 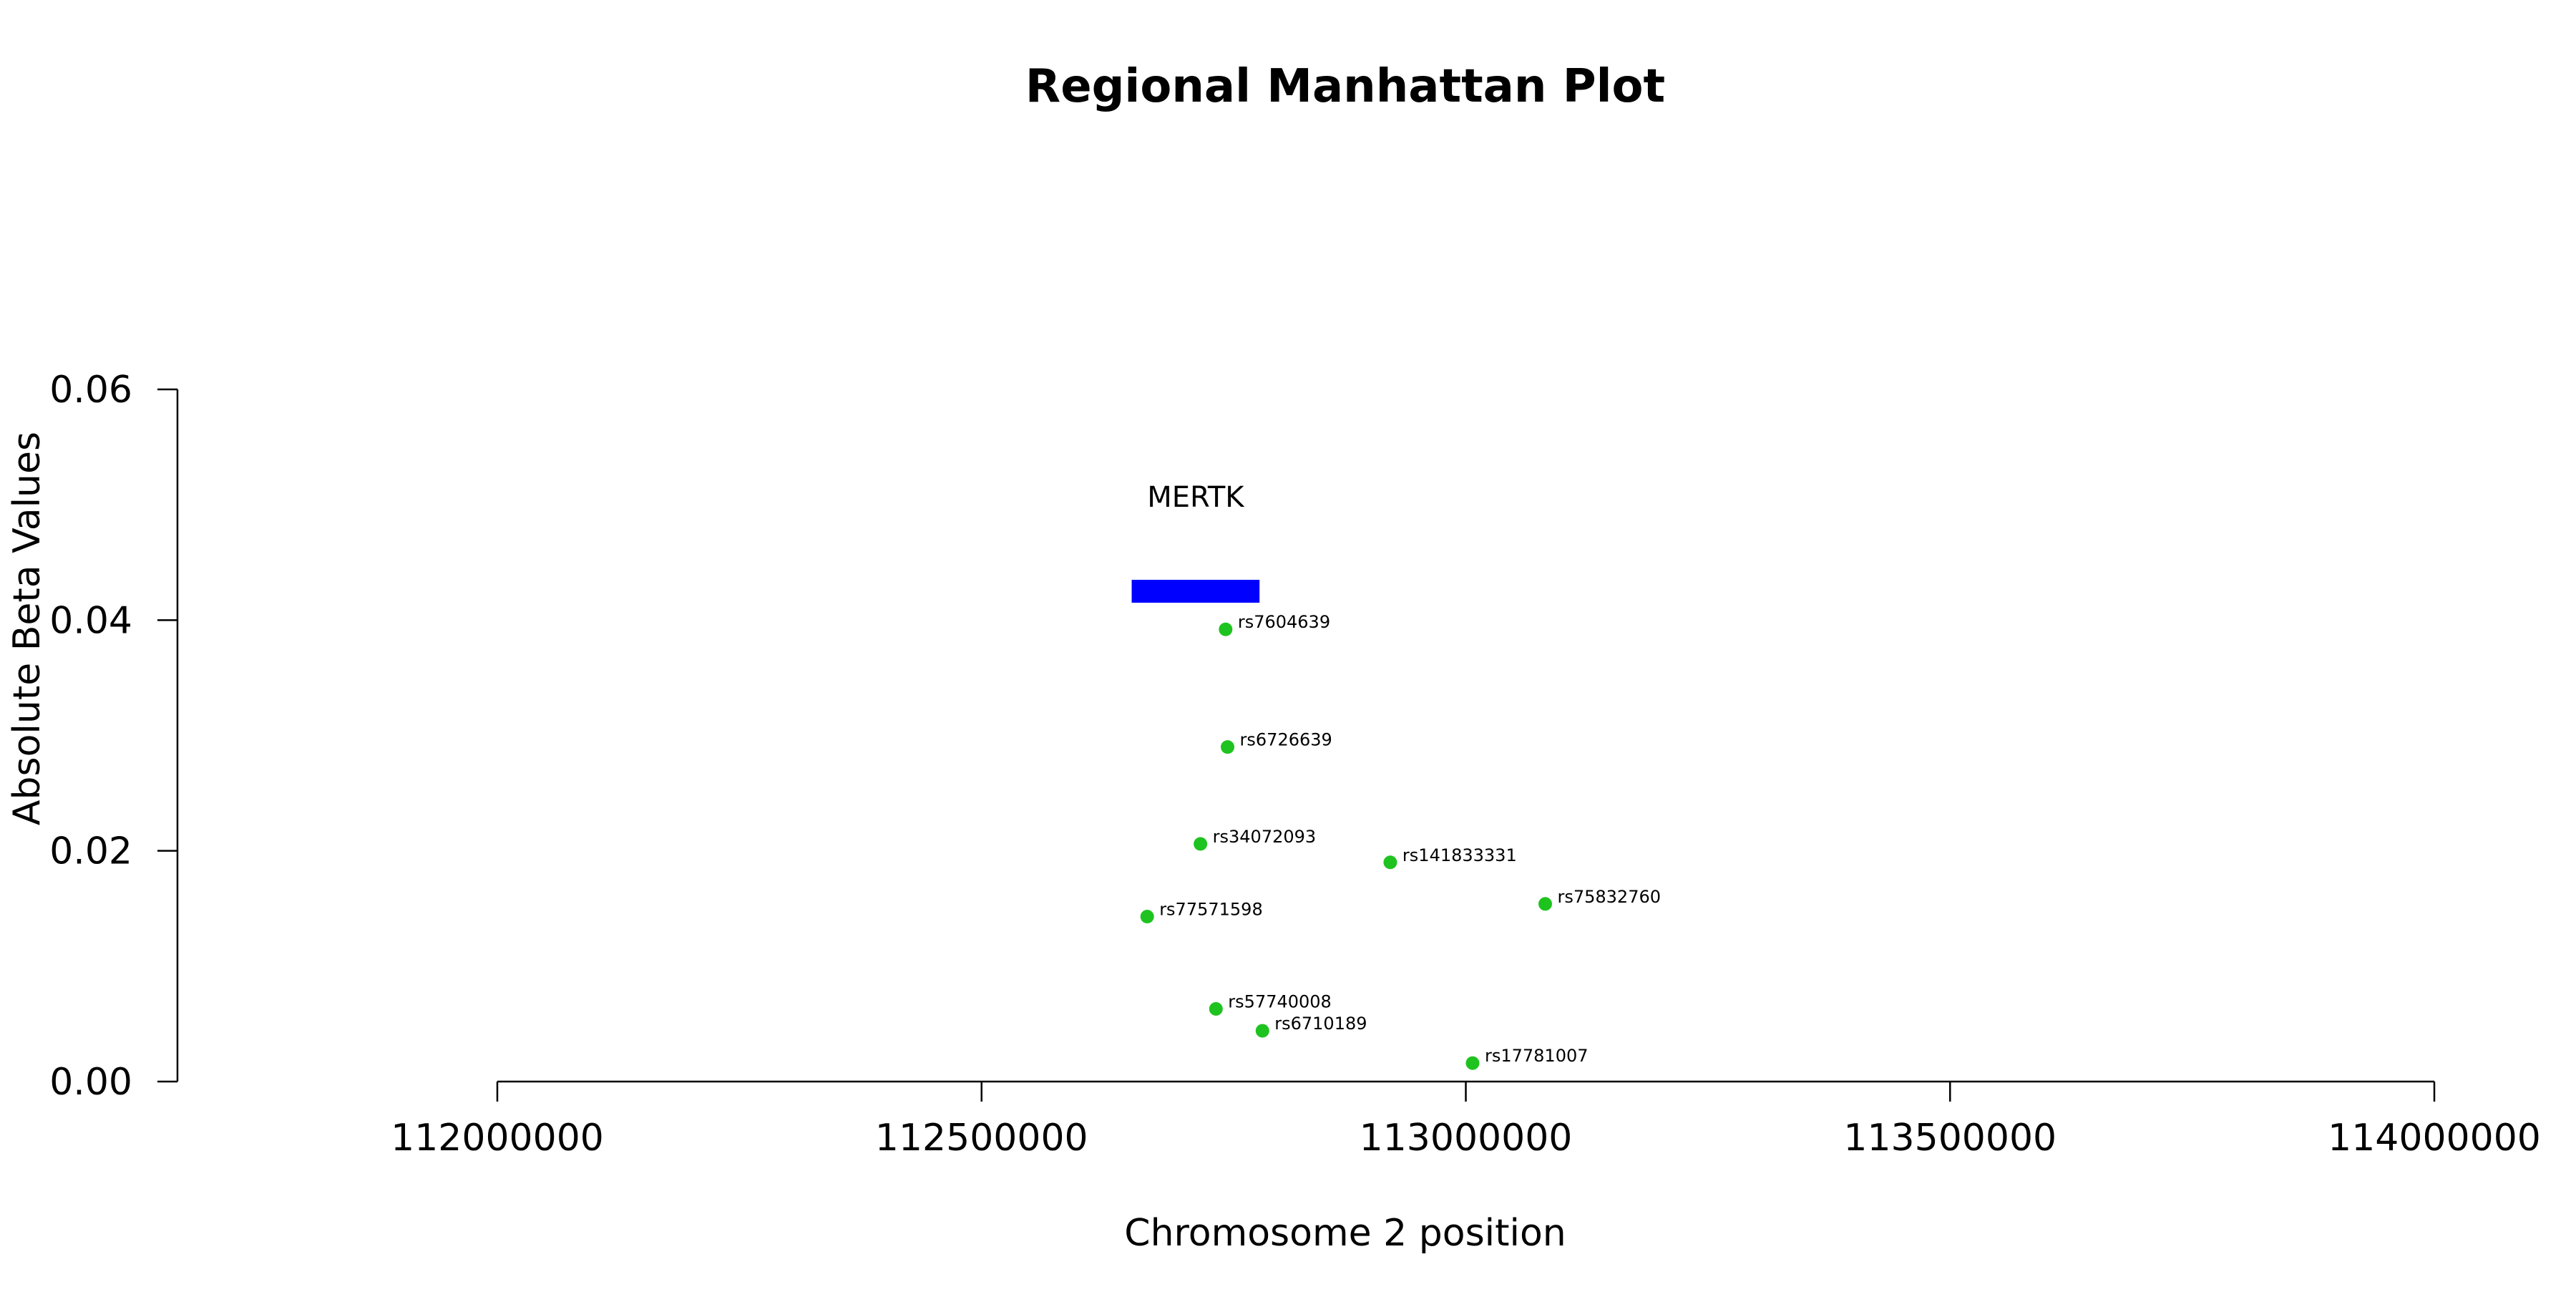 I want to click on y-tick-label: 0.06, so click(x=90, y=390).